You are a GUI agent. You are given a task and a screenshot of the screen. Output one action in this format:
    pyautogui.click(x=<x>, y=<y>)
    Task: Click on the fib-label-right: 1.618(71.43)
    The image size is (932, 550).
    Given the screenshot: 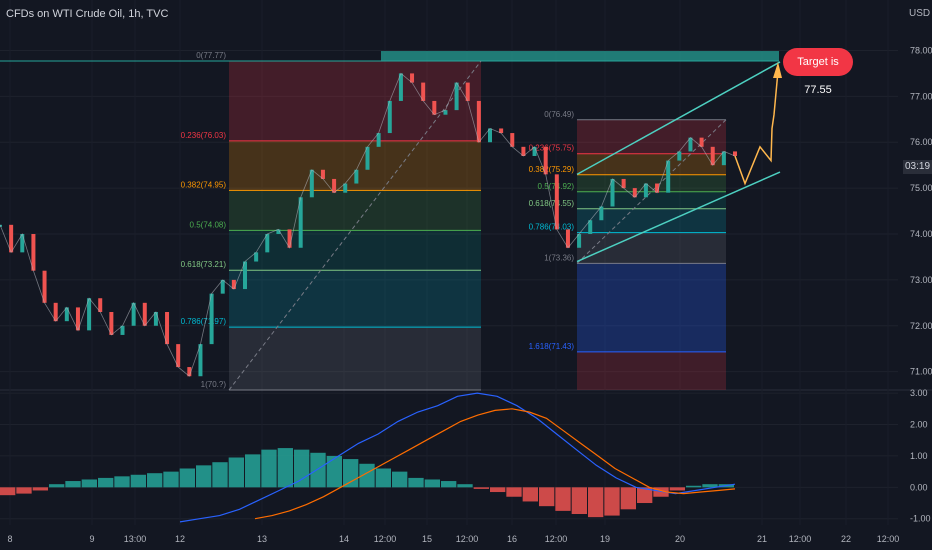 What is the action you would take?
    pyautogui.click(x=552, y=346)
    